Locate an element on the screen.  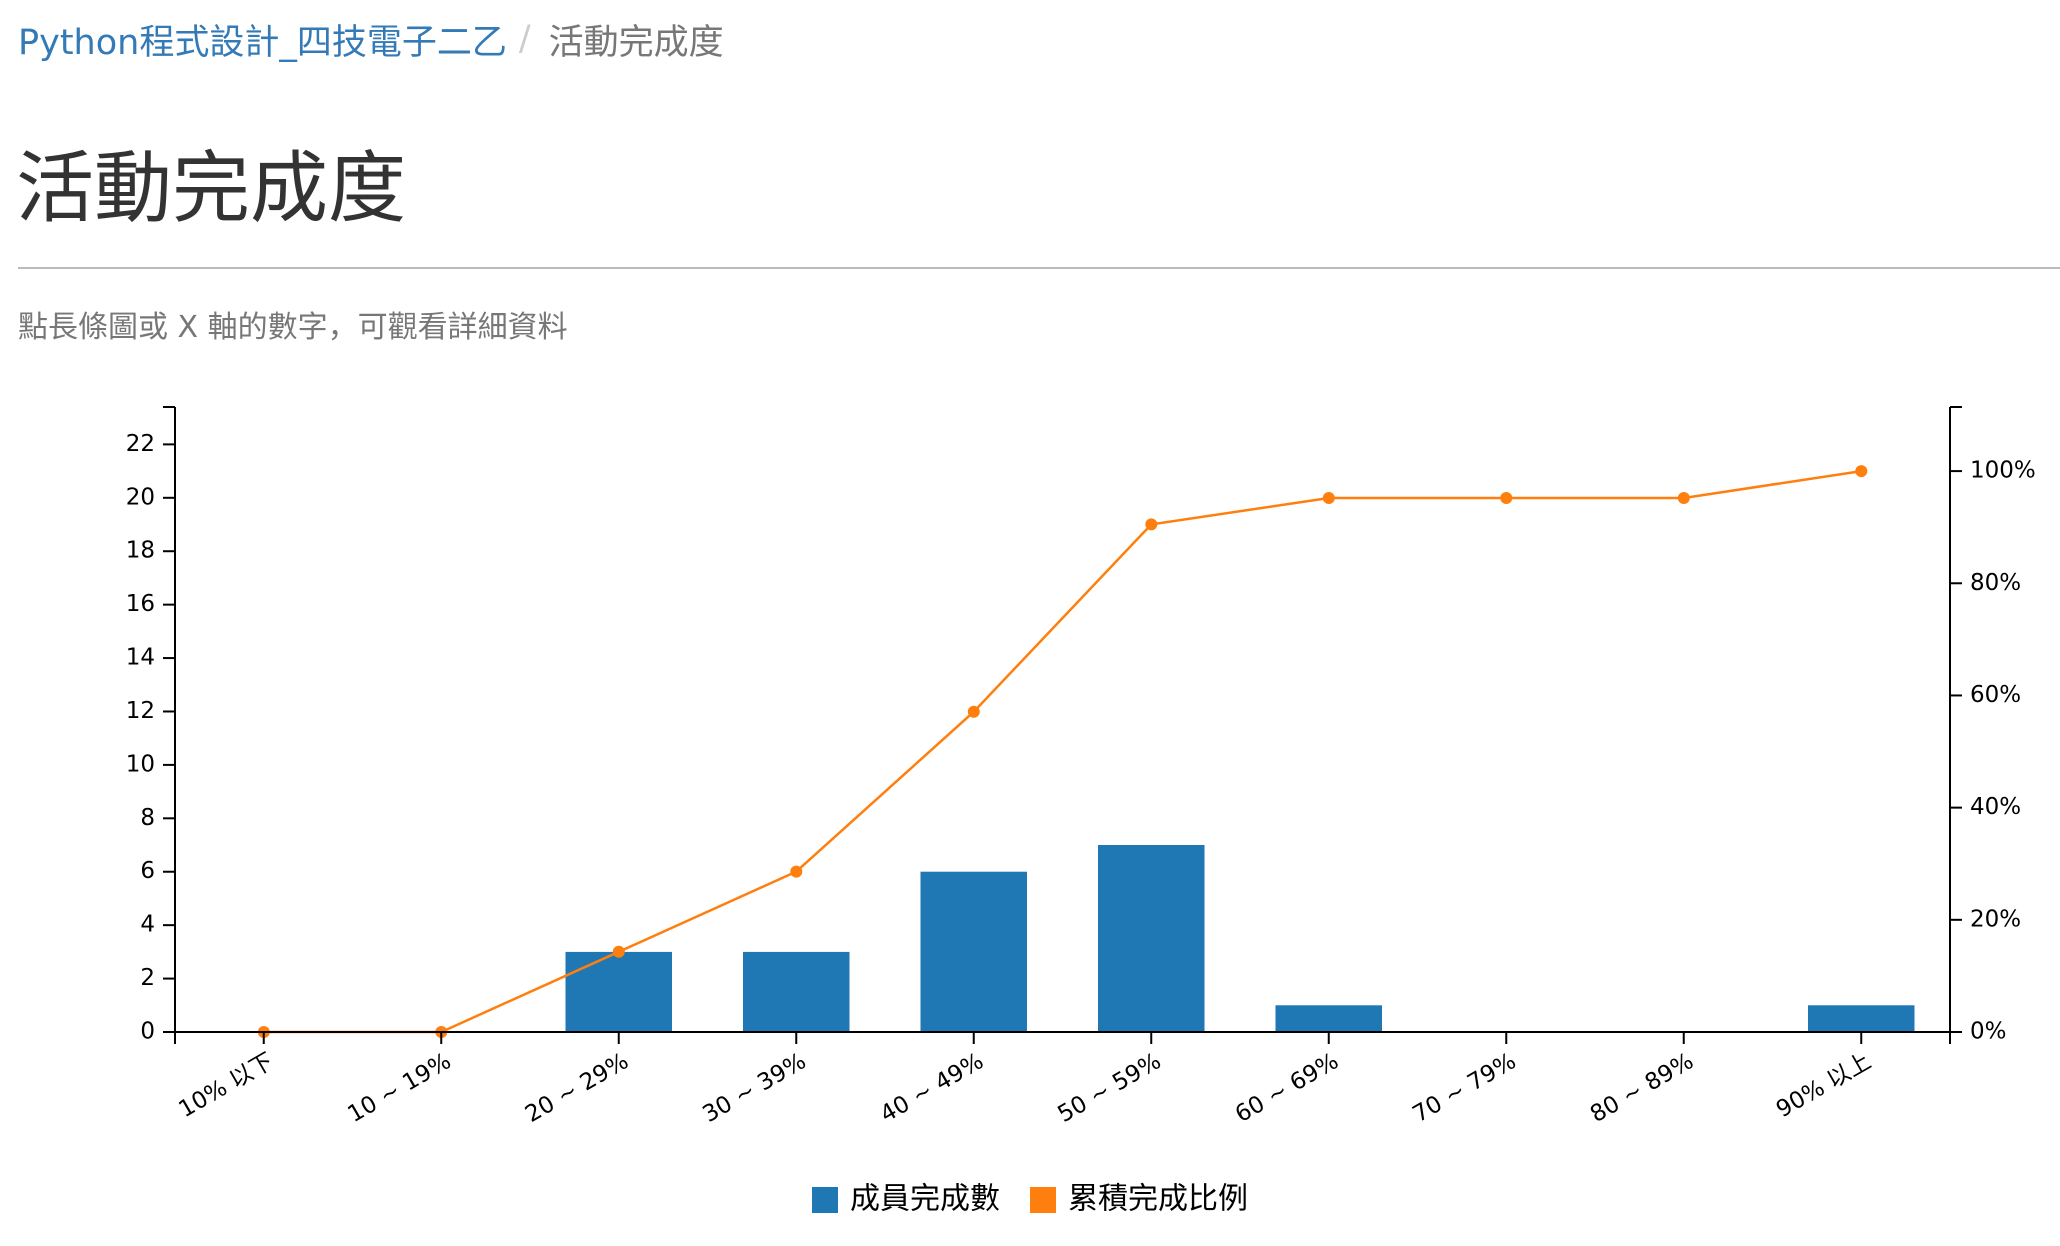
y-right-tick-label-2: 40% is located at coordinates (1995, 807).